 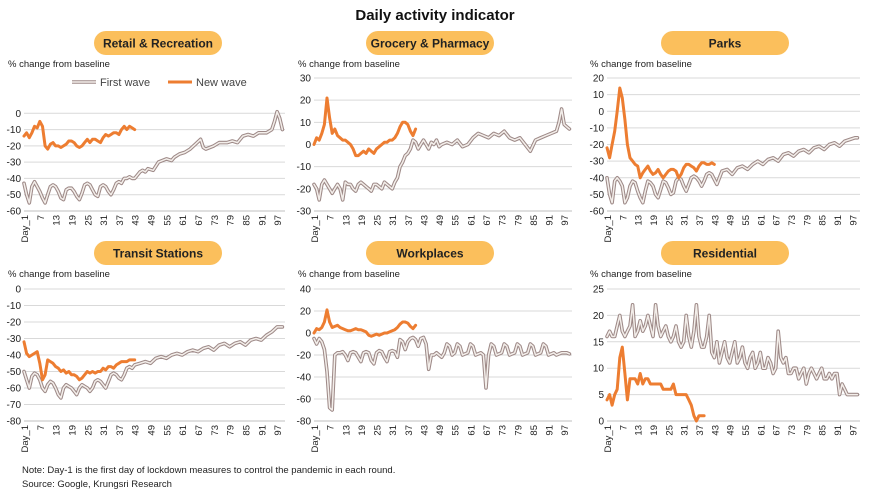 I want to click on source-note: Source: Google, Krungsri Research, so click(x=97, y=484).